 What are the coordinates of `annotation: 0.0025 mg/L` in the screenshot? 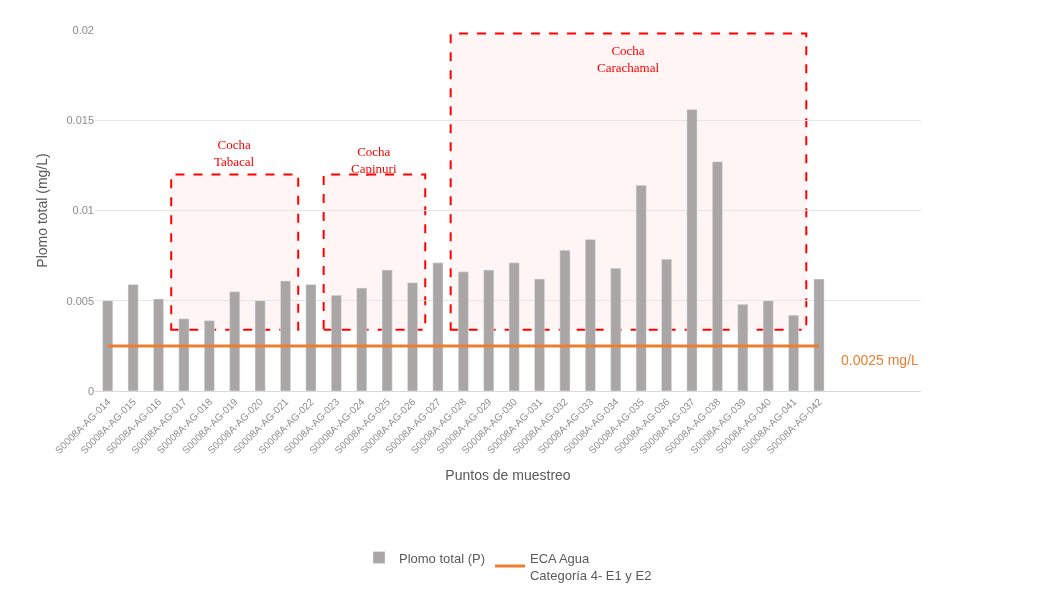 It's located at (880, 360).